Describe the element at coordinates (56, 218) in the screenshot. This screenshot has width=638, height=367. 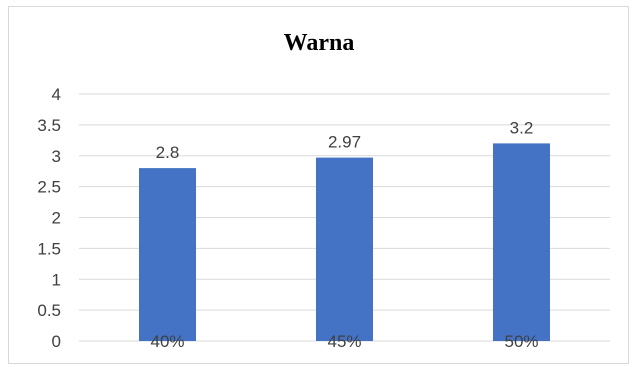
I see `y-tick-label: 2` at that location.